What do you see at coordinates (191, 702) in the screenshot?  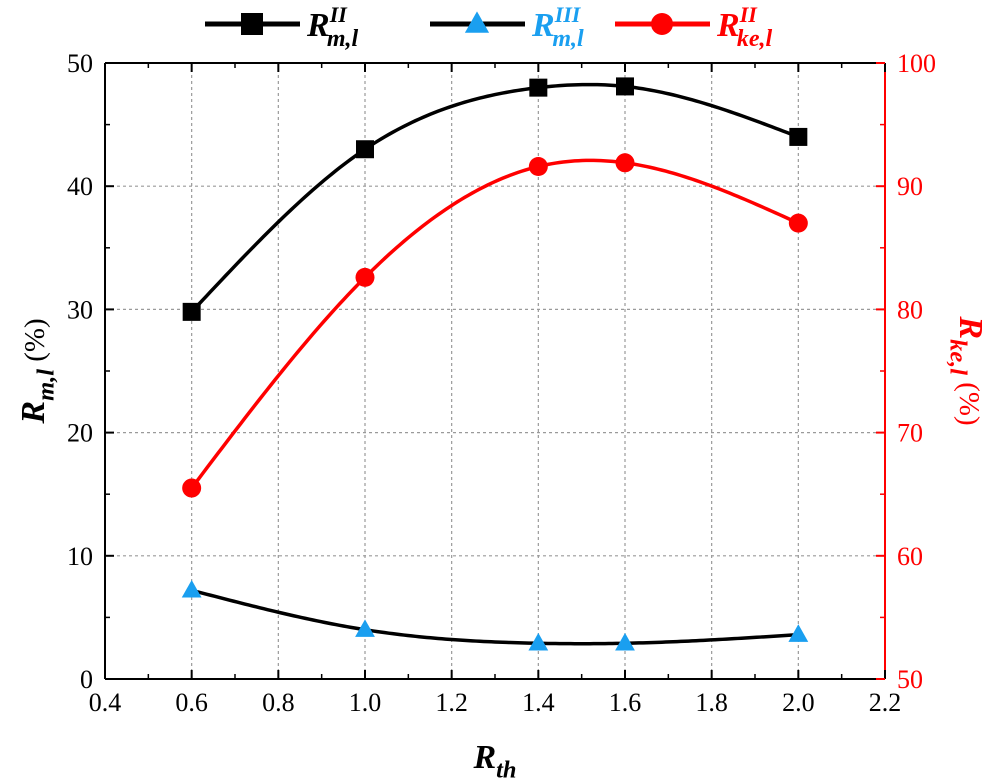 I see `x-tick-label: 0.6` at bounding box center [191, 702].